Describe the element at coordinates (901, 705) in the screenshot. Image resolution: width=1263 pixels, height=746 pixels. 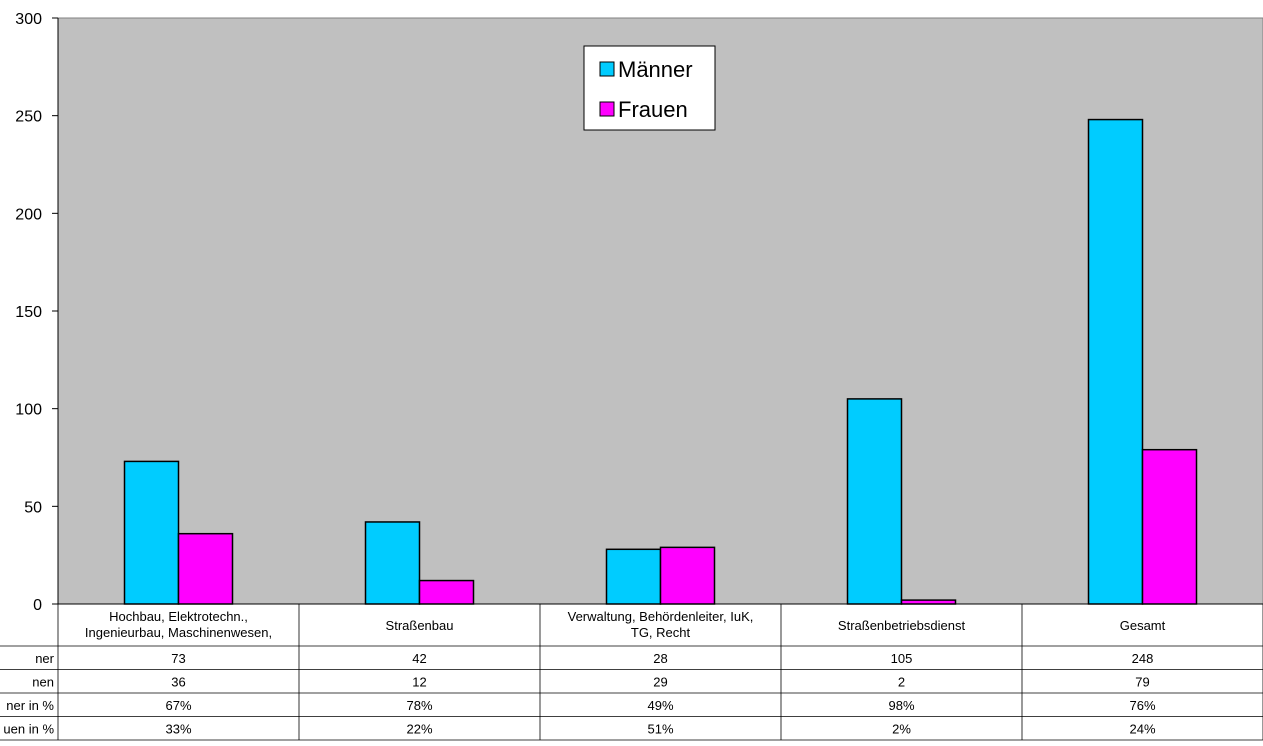
I see `table-cell: 98%` at that location.